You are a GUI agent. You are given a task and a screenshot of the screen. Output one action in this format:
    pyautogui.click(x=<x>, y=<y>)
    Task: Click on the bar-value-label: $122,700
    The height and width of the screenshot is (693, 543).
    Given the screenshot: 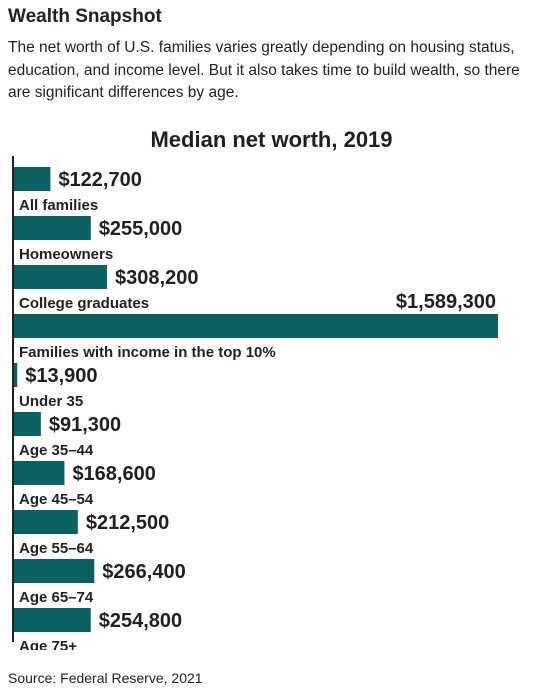 What is the action you would take?
    pyautogui.click(x=99, y=180)
    